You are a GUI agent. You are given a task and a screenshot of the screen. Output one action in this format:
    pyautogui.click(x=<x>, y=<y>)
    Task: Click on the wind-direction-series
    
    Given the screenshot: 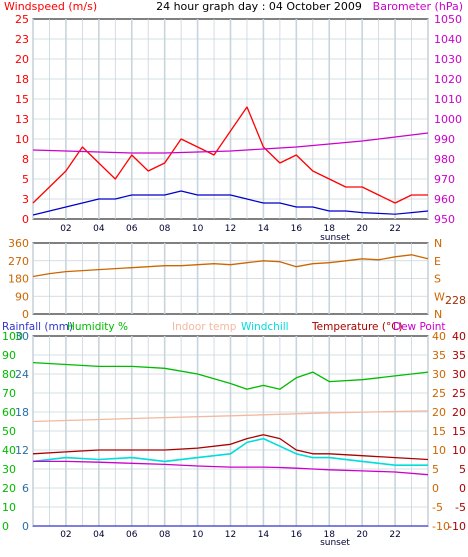 What is the action you would take?
    pyautogui.click(x=230, y=266)
    